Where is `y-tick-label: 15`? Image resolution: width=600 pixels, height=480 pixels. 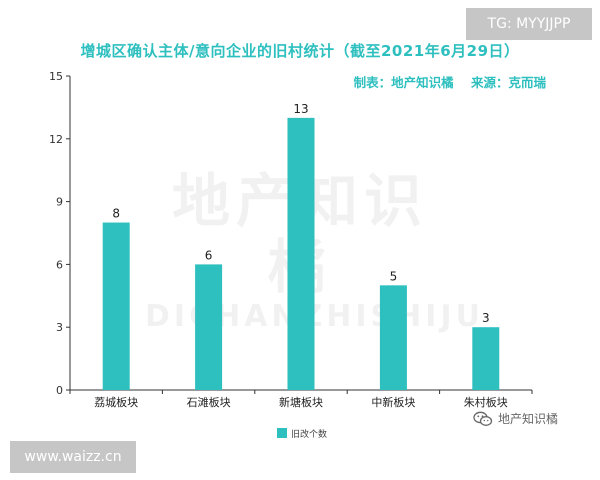
y-tick-label: 15 is located at coordinates (56, 76).